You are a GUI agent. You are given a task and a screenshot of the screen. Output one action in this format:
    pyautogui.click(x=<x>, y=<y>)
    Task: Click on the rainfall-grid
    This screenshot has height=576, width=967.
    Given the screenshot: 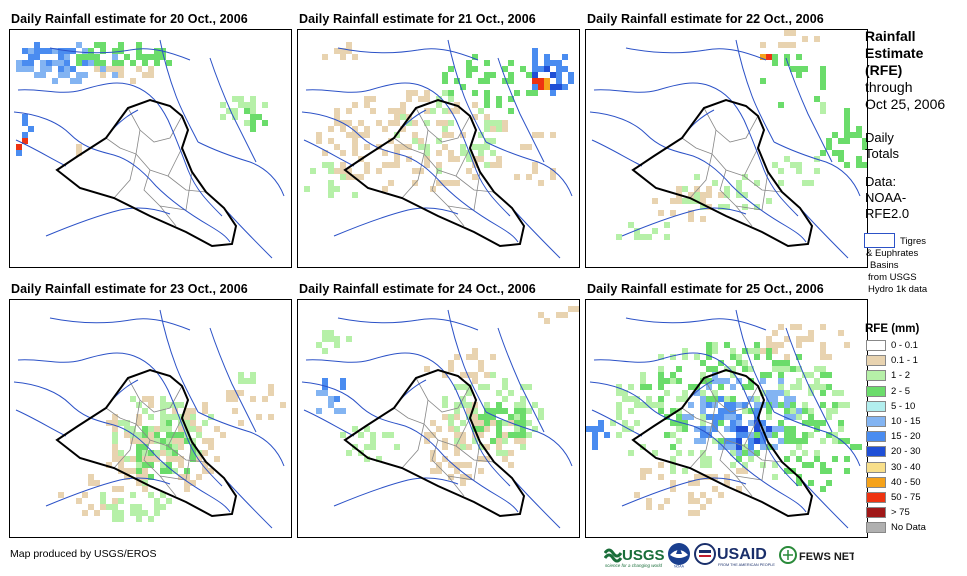 What is the action you would take?
    pyautogui.click(x=741, y=135)
    